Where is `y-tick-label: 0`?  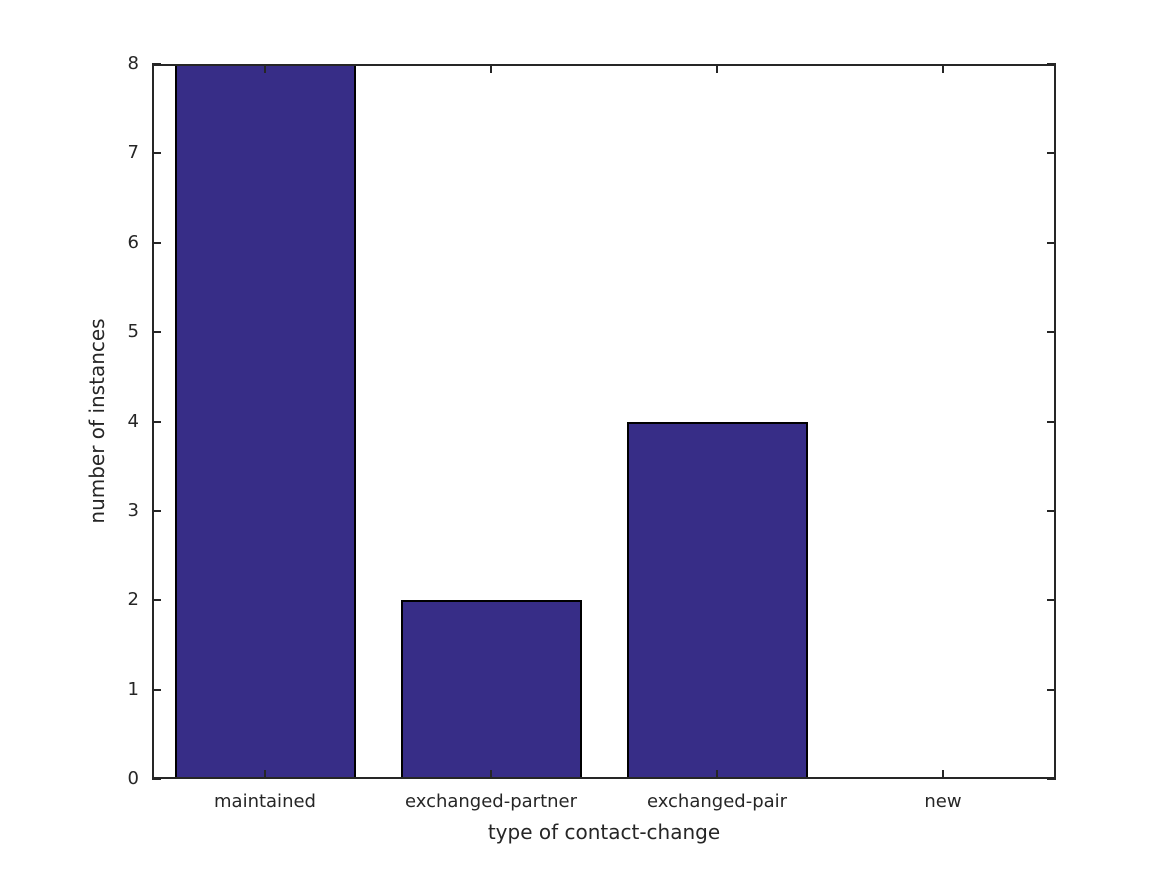 y-tick-label: 0 is located at coordinates (133, 778).